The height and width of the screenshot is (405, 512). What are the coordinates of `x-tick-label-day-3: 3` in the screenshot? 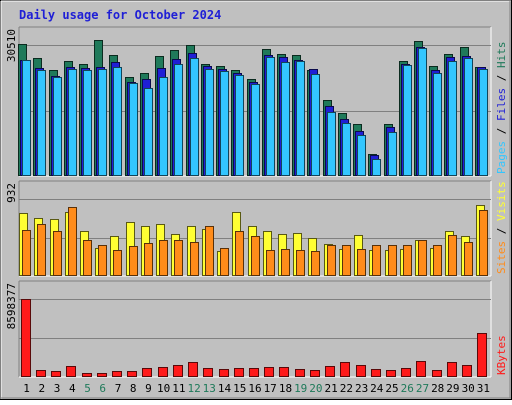 It's located at (57, 388).